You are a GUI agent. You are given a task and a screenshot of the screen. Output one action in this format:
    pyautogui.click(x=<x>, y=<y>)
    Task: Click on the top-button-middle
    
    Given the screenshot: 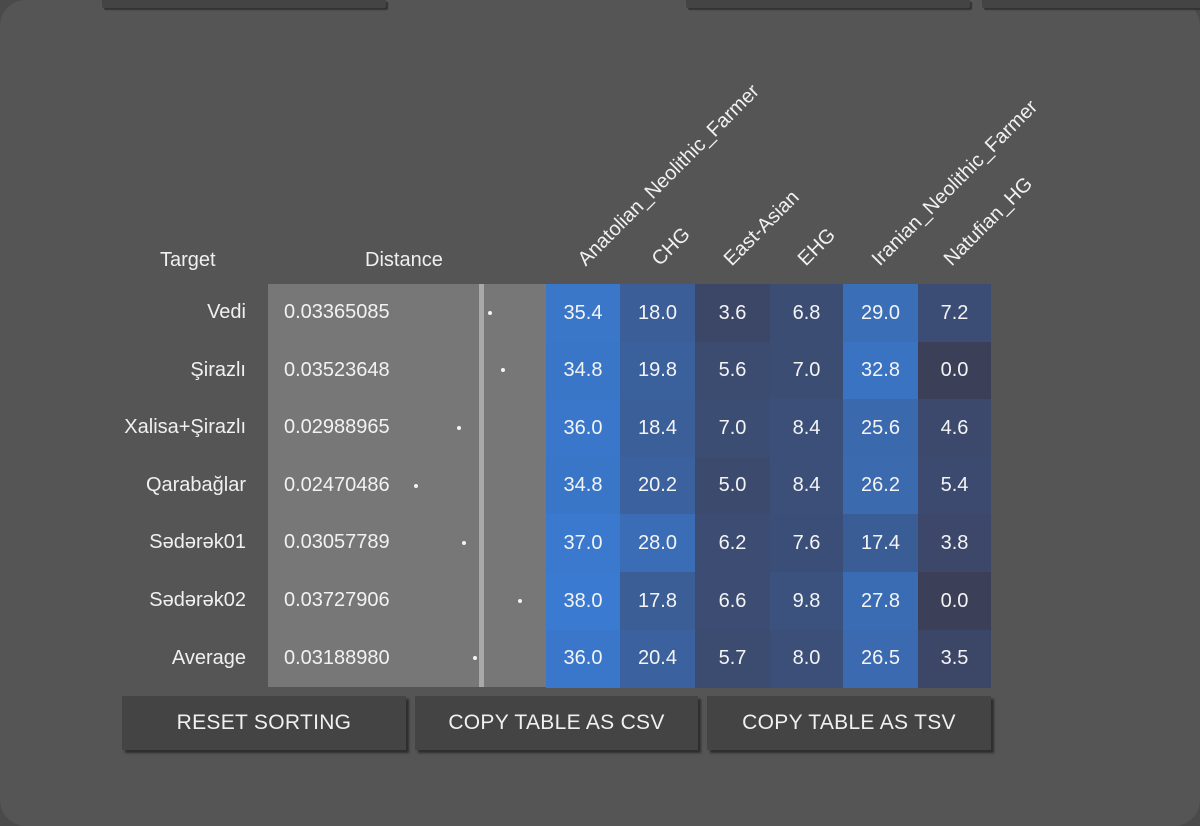 What is the action you would take?
    pyautogui.click(x=828, y=4)
    